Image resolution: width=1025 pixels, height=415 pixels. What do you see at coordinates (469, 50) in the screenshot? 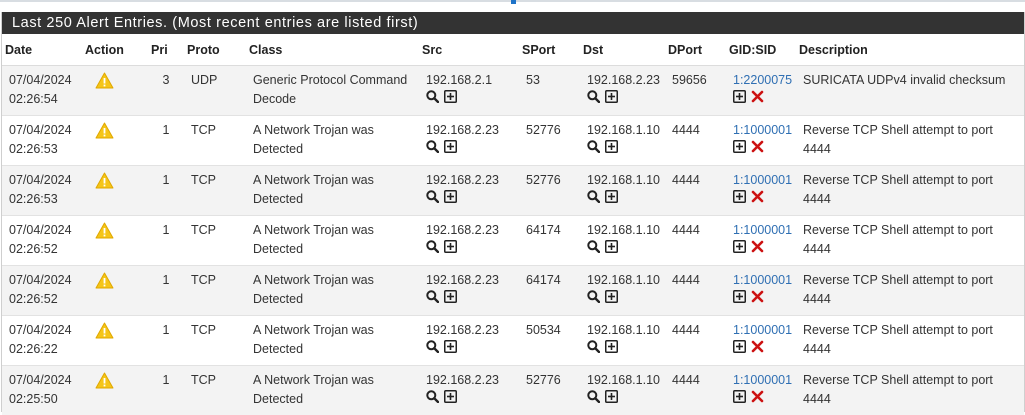
I see `col-src: Src` at bounding box center [469, 50].